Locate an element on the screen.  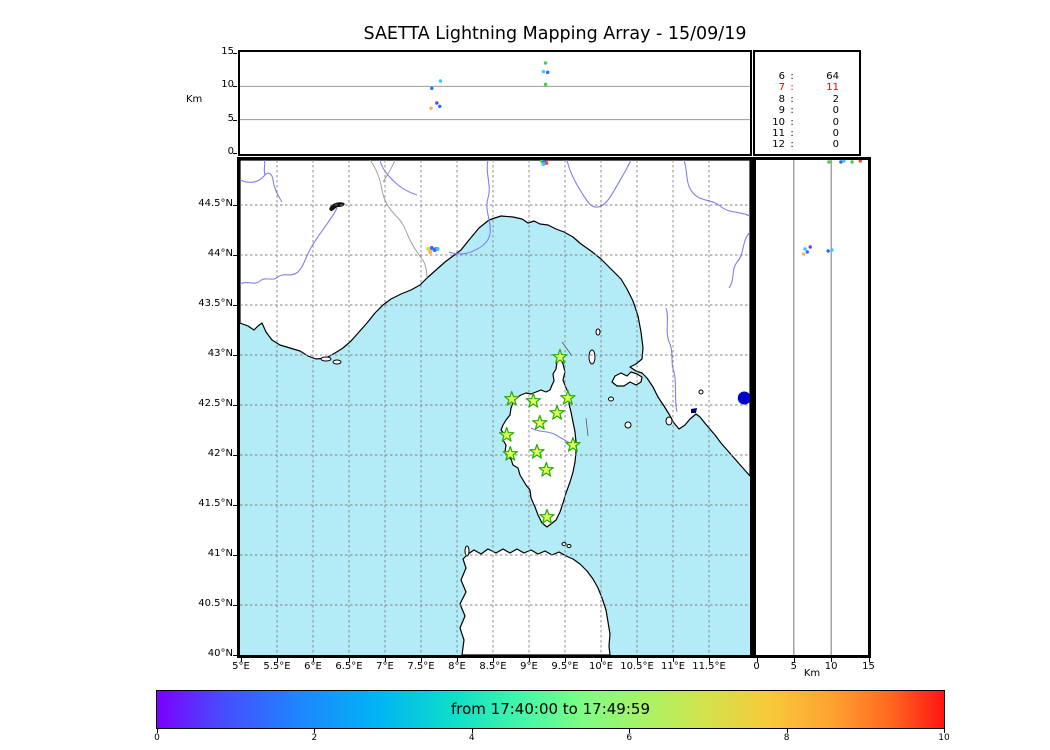
map-lon-tick-label: 11.5°E is located at coordinates (709, 666).